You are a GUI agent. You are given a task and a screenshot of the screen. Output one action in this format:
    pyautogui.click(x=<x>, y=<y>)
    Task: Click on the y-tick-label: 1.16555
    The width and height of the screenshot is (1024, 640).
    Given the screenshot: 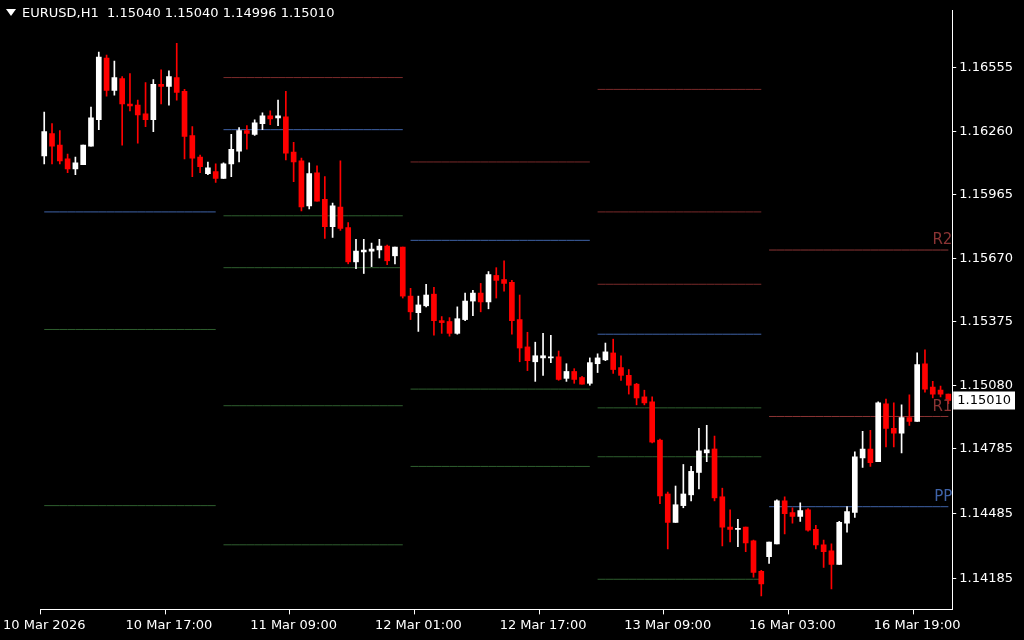 What is the action you would take?
    pyautogui.click(x=986, y=67)
    